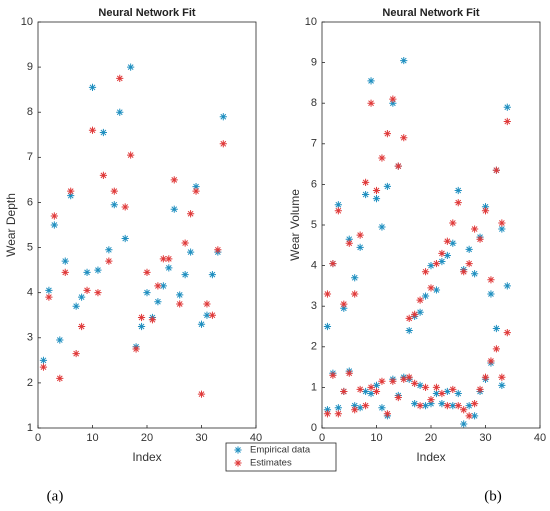 The height and width of the screenshot is (511, 550). What do you see at coordinates (322, 438) in the screenshot?
I see `x-tick-label: 0` at bounding box center [322, 438].